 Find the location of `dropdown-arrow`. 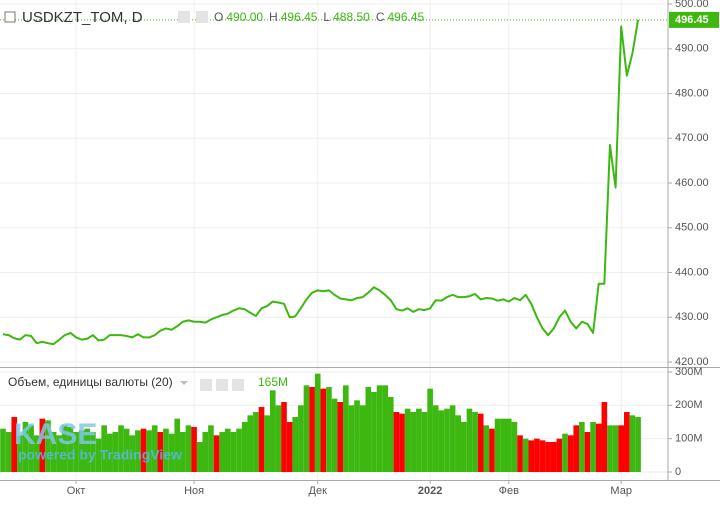

dropdown-arrow is located at coordinates (184, 383).